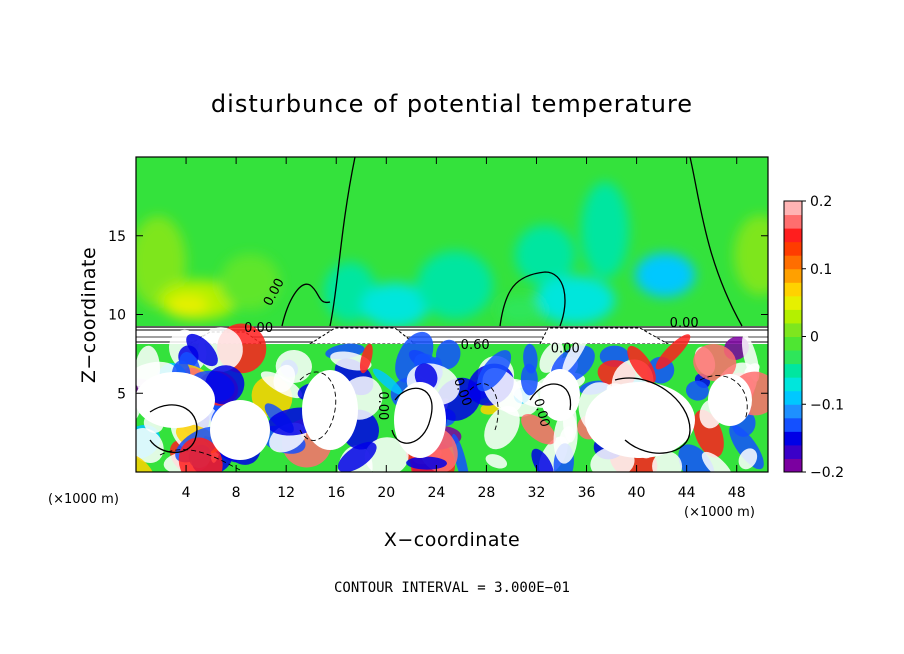  I want to click on x-tick-label: 8, so click(236, 493).